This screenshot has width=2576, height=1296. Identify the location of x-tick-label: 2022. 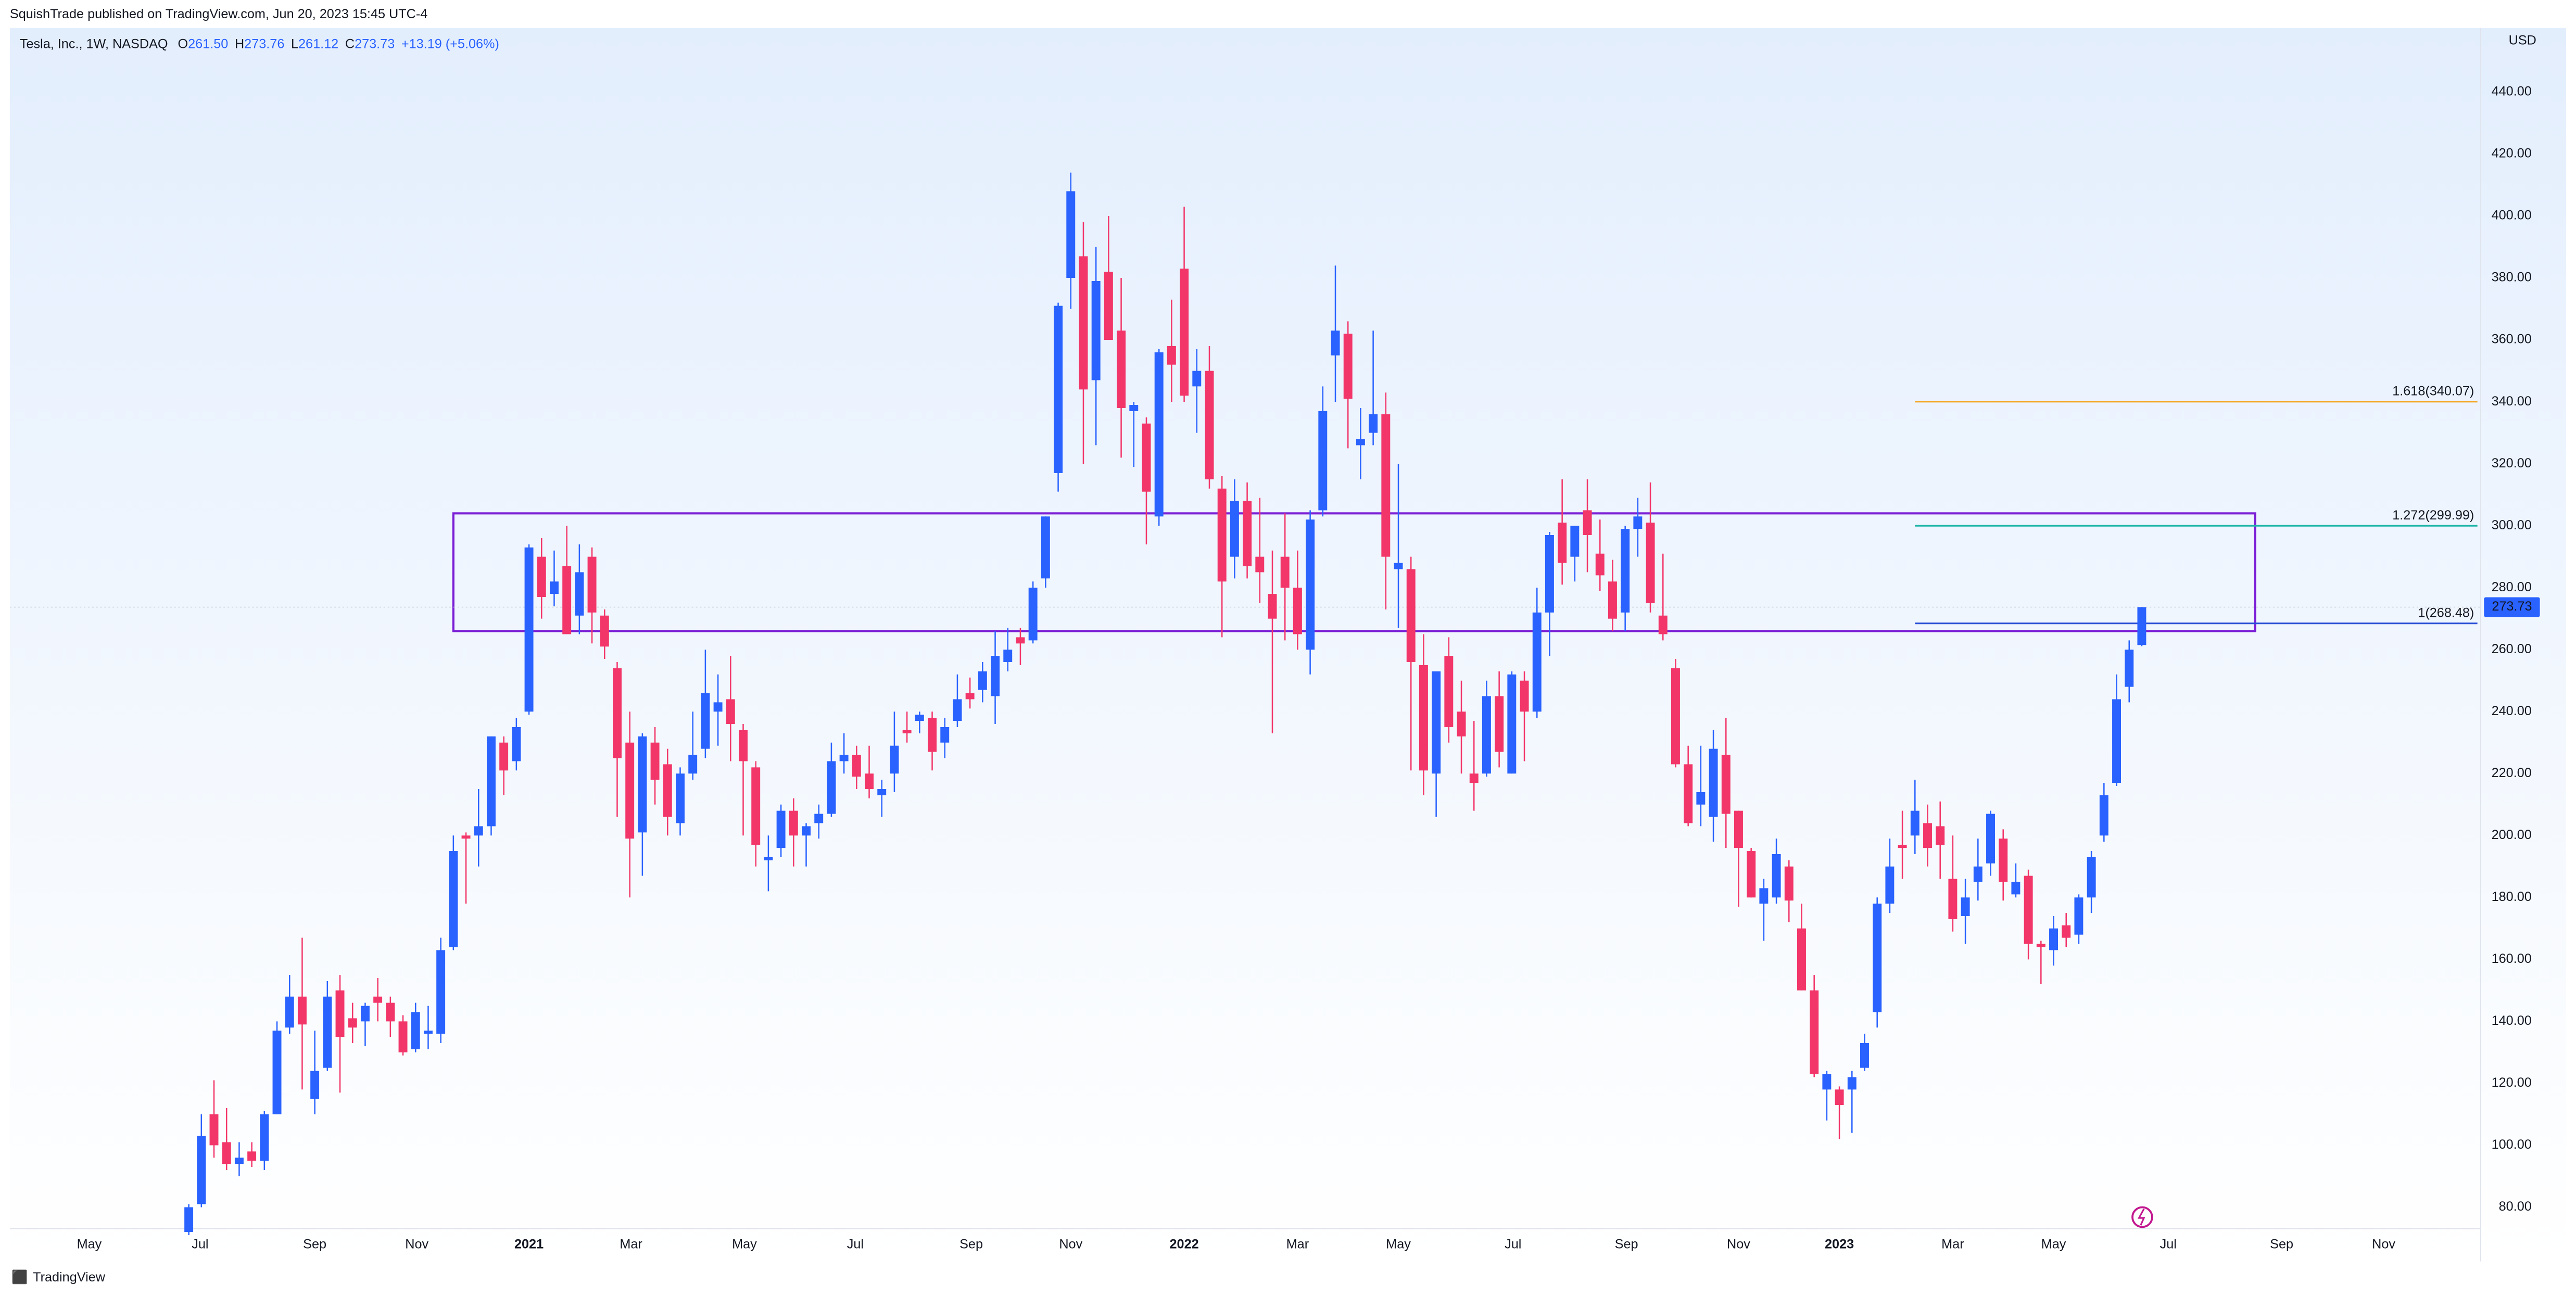
(1184, 1244).